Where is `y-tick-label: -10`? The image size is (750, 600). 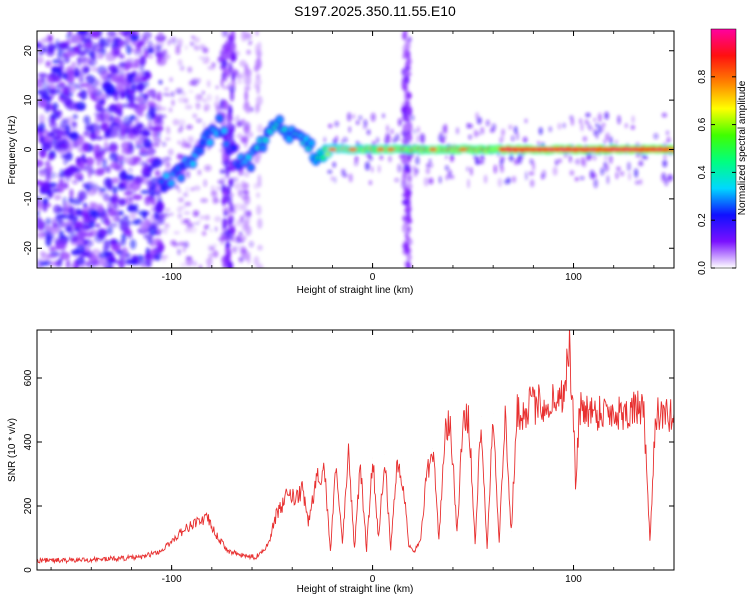
y-tick-label: -10 is located at coordinates (28, 198).